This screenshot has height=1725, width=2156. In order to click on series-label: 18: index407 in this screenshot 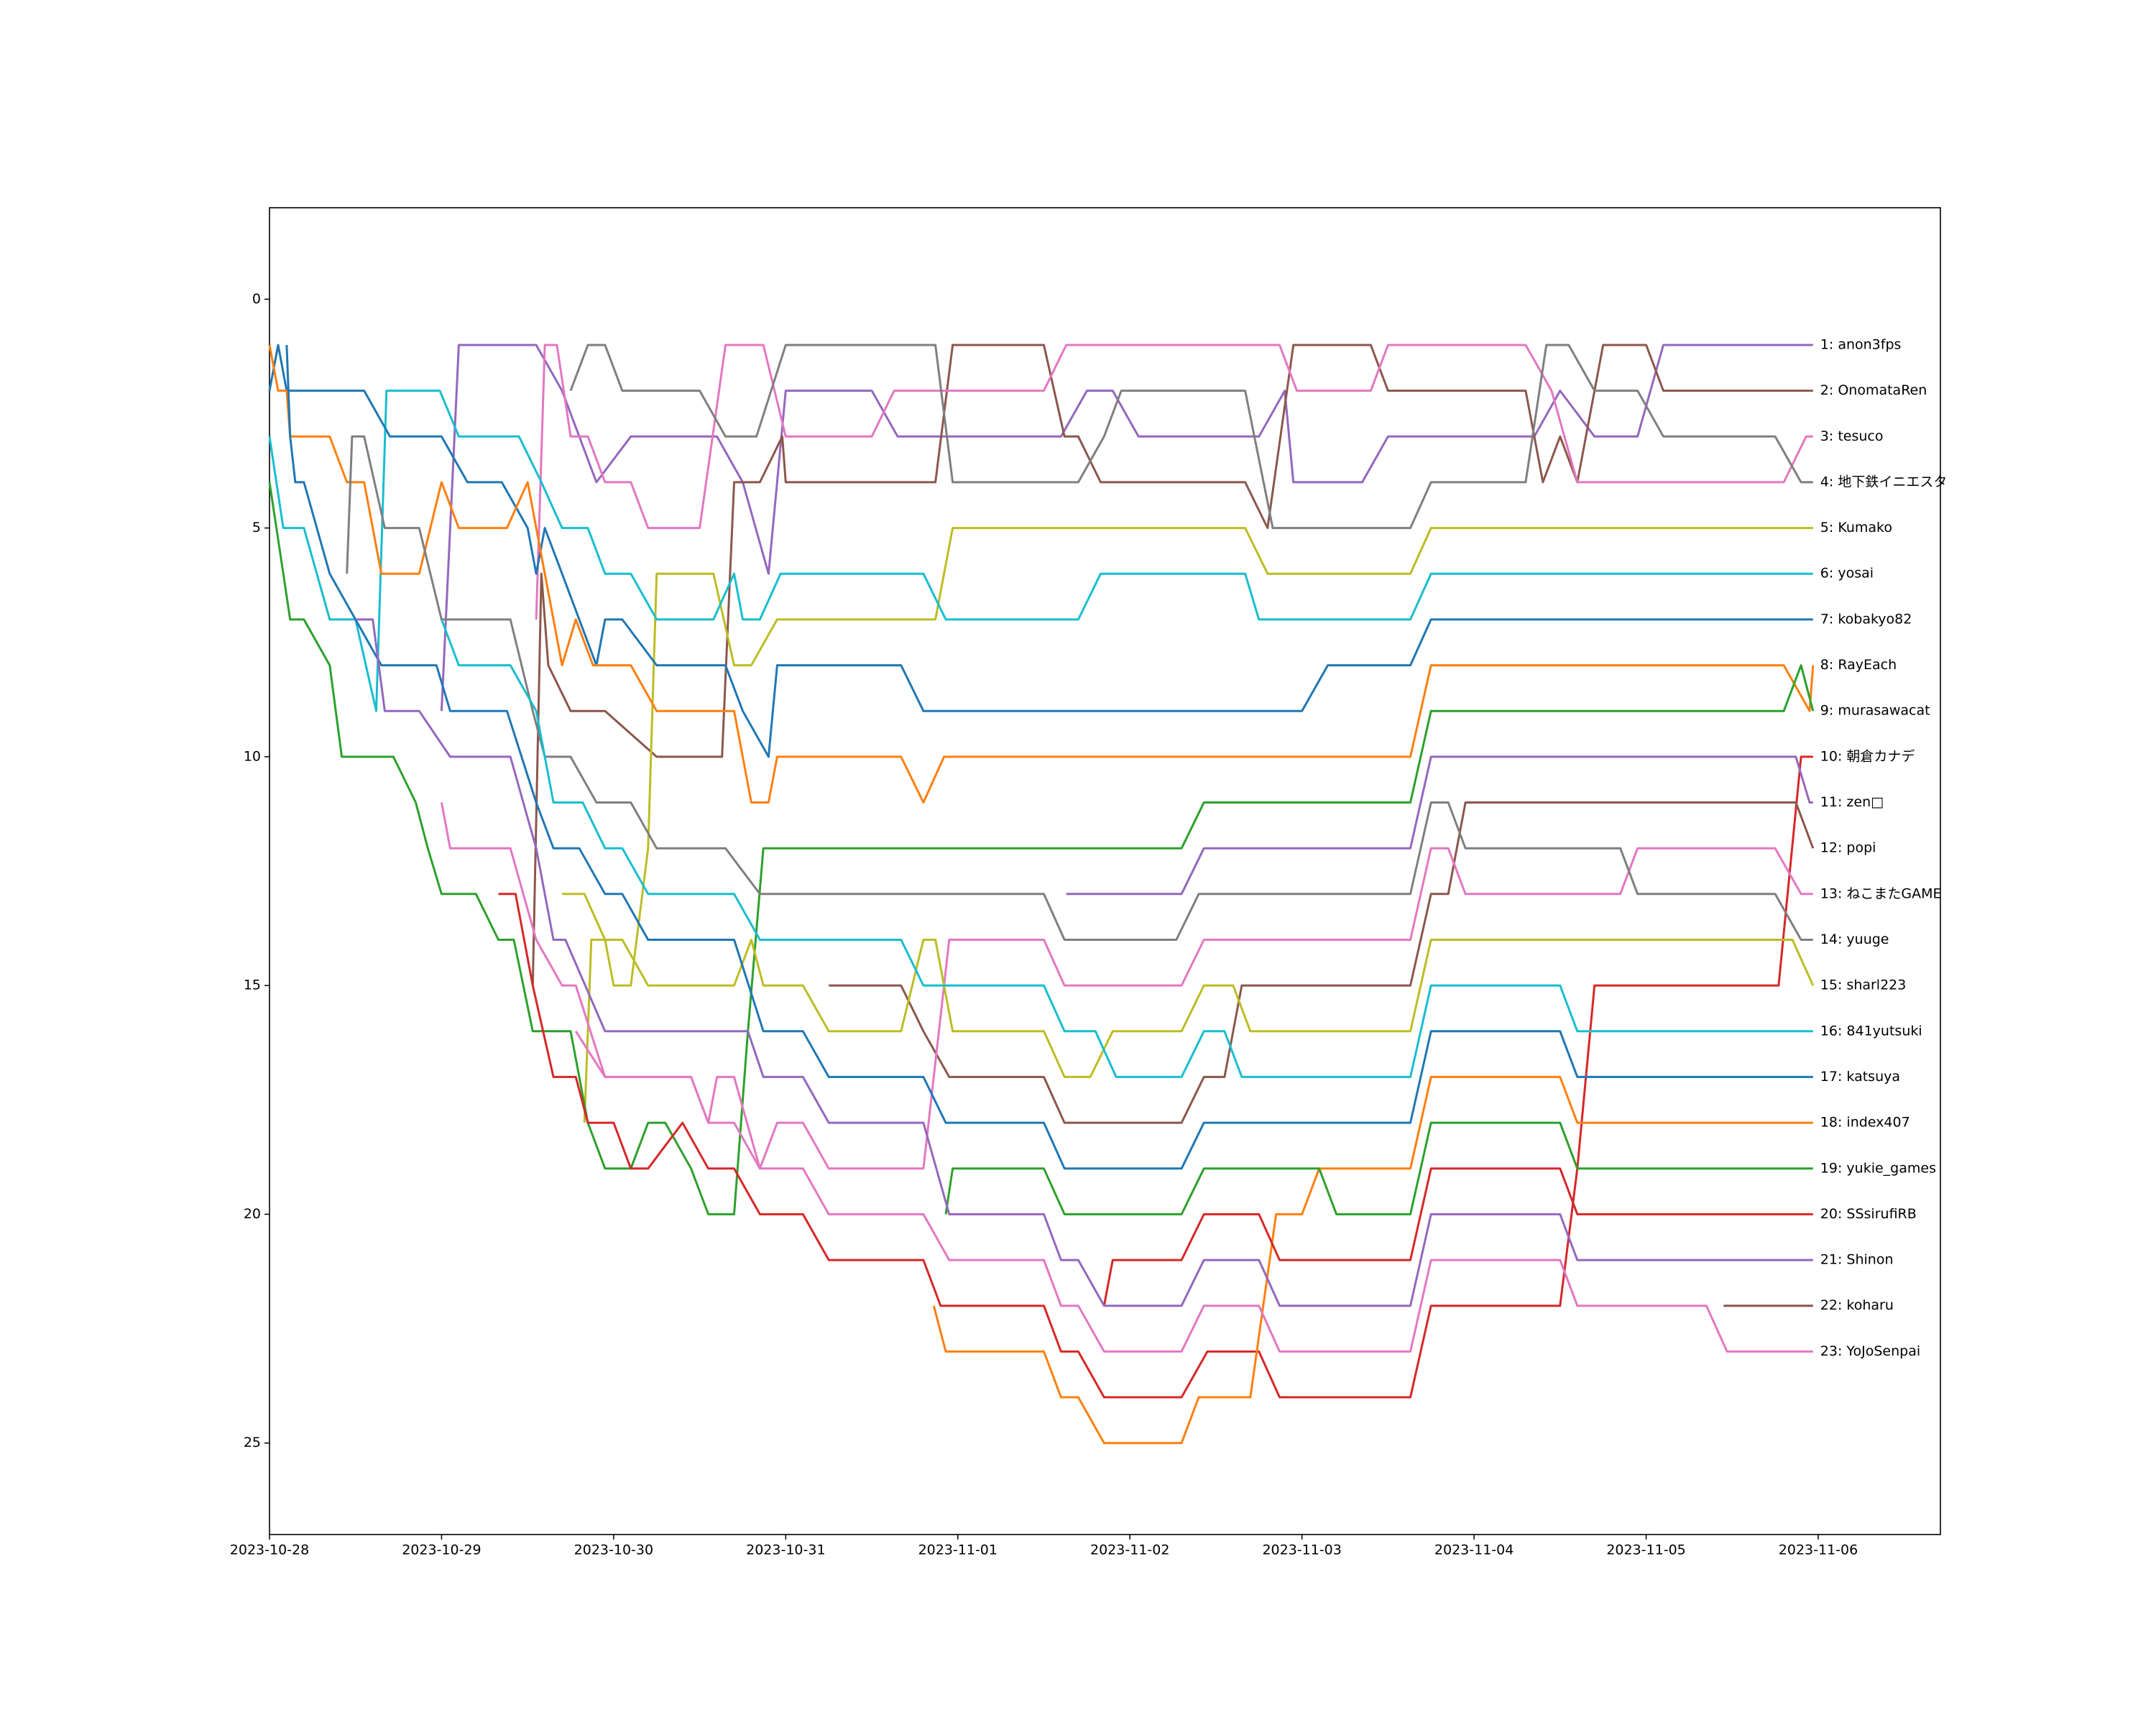, I will do `click(1865, 1123)`.